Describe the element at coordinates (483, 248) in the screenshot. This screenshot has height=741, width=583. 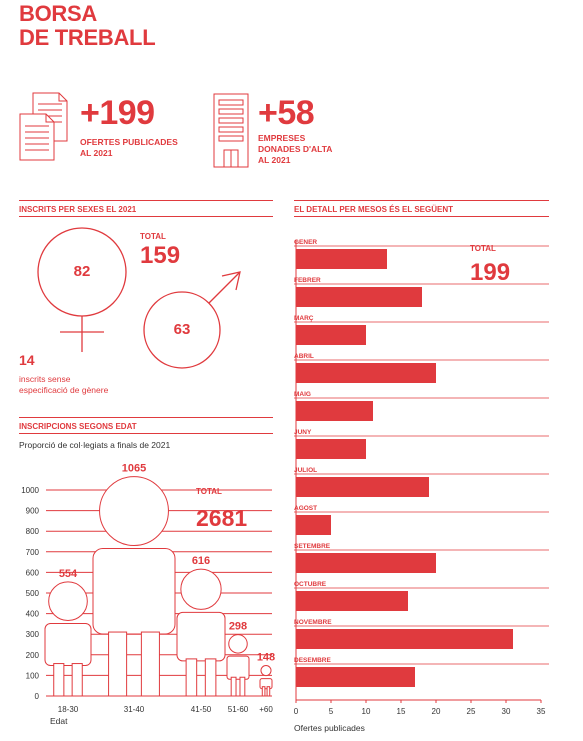
I see `months-total-label: TOTAL` at that location.